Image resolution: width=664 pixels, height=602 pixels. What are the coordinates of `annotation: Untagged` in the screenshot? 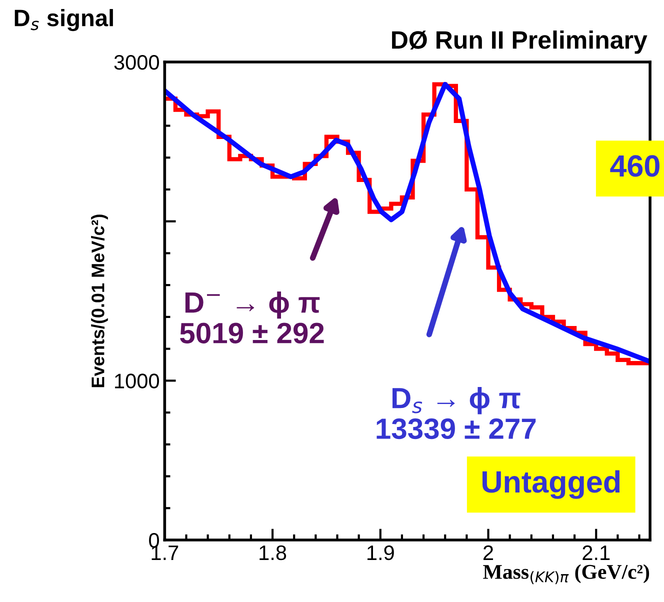 It's located at (551, 484).